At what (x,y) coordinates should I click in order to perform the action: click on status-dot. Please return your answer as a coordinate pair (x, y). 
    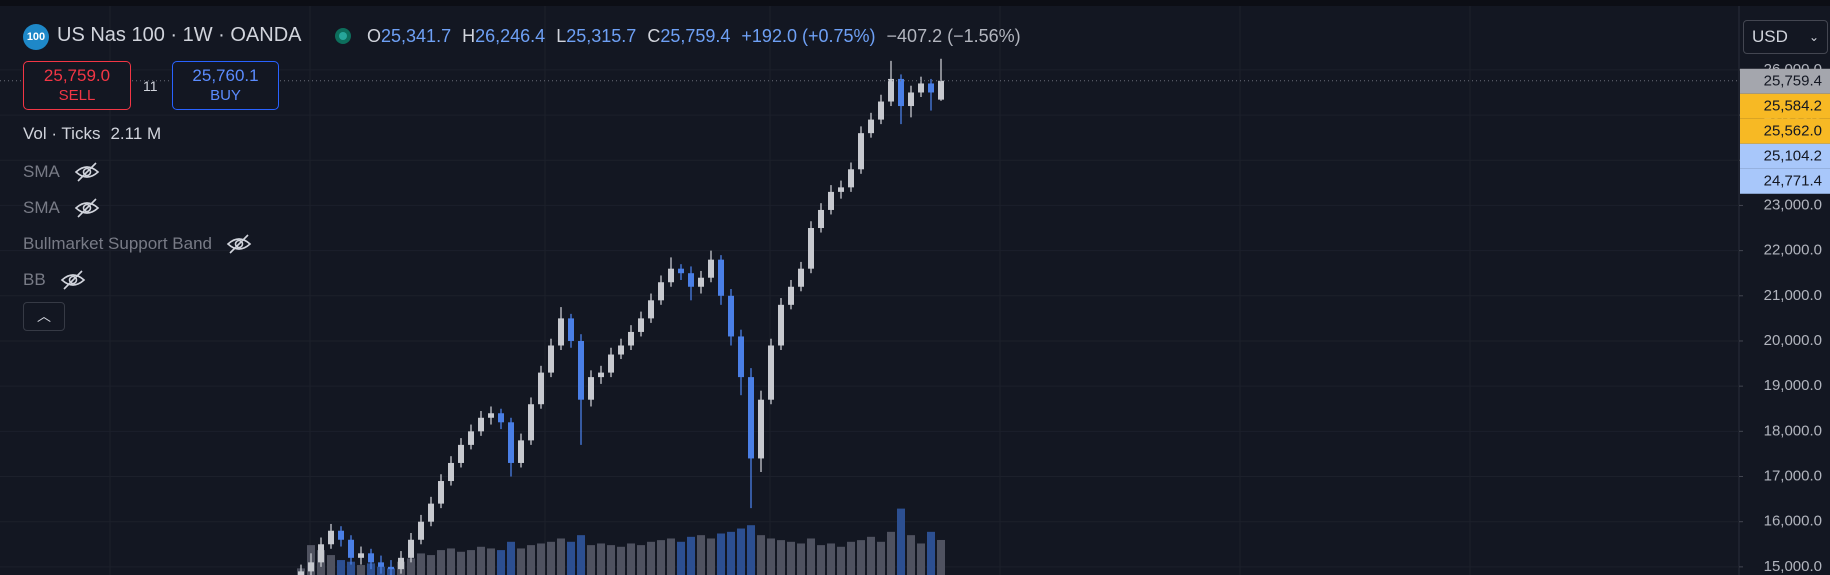
    Looking at the image, I should click on (343, 36).